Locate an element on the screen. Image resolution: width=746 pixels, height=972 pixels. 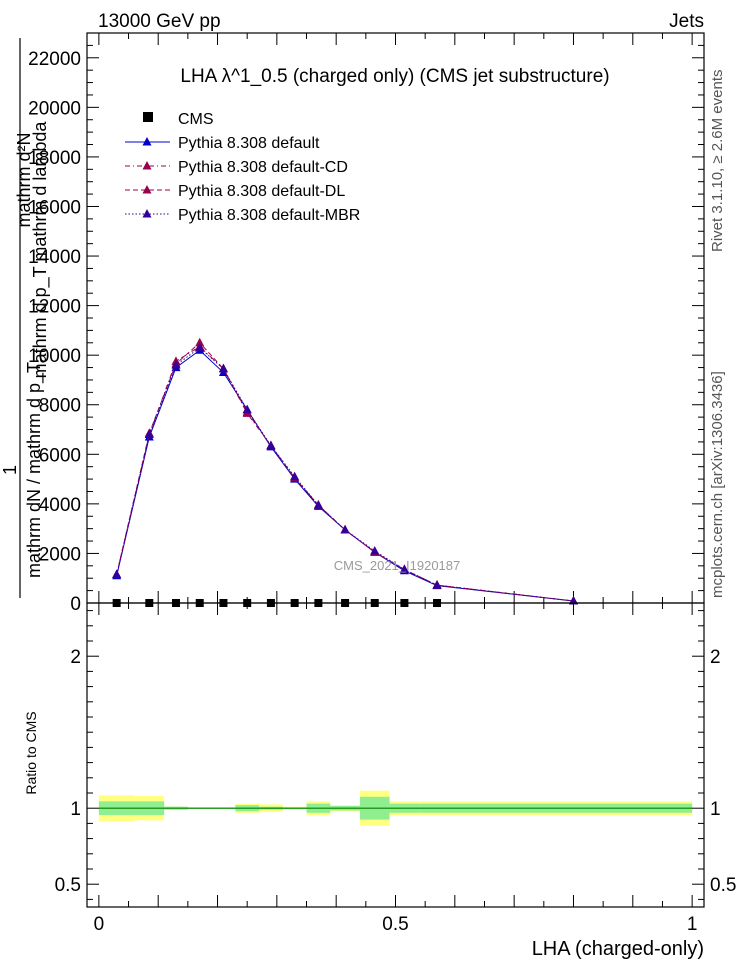
watermark: CMS_2021_I1920187 is located at coordinates (397, 565).